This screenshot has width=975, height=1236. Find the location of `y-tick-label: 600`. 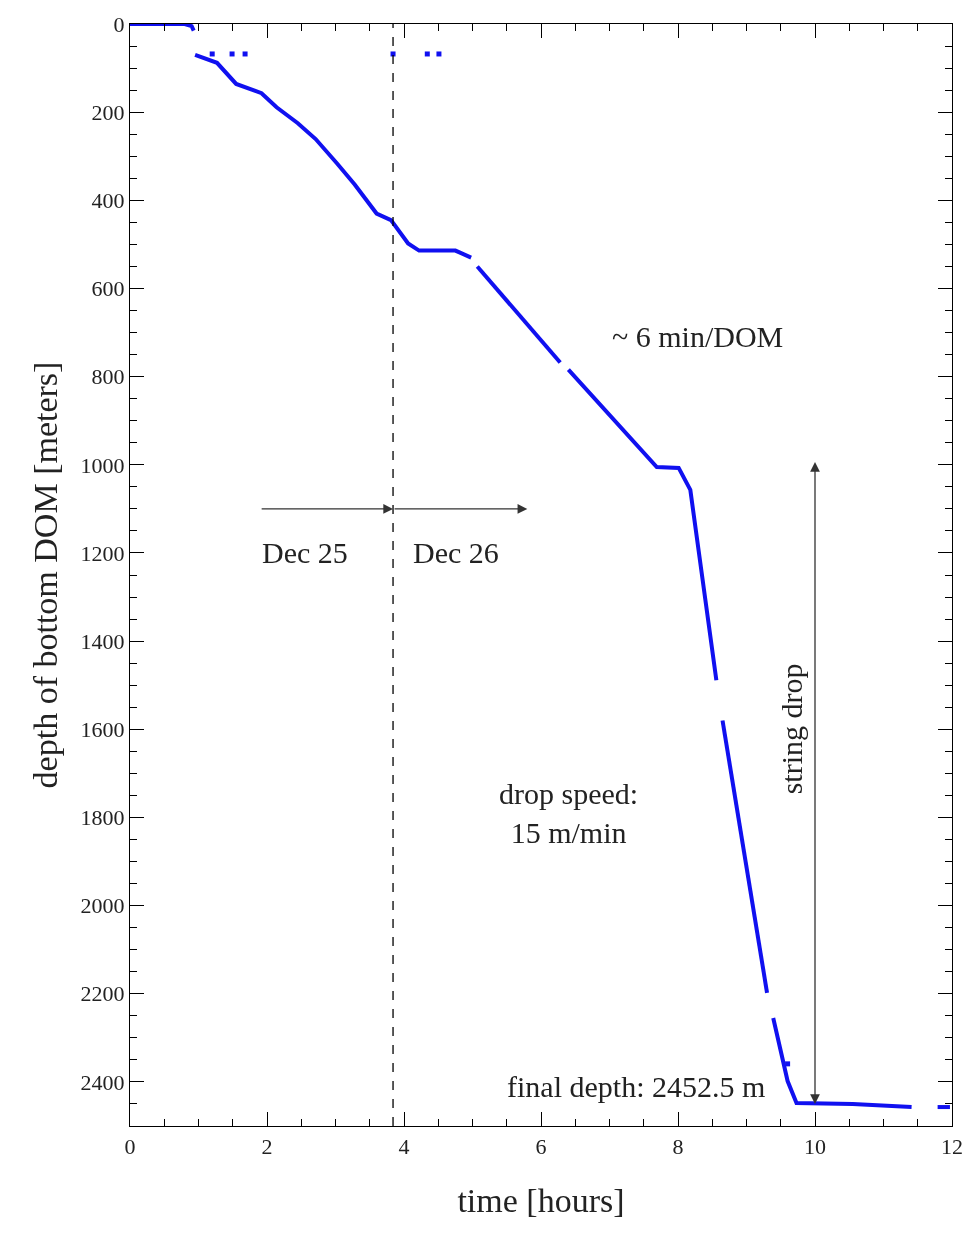

y-tick-label: 600 is located at coordinates (108, 289).